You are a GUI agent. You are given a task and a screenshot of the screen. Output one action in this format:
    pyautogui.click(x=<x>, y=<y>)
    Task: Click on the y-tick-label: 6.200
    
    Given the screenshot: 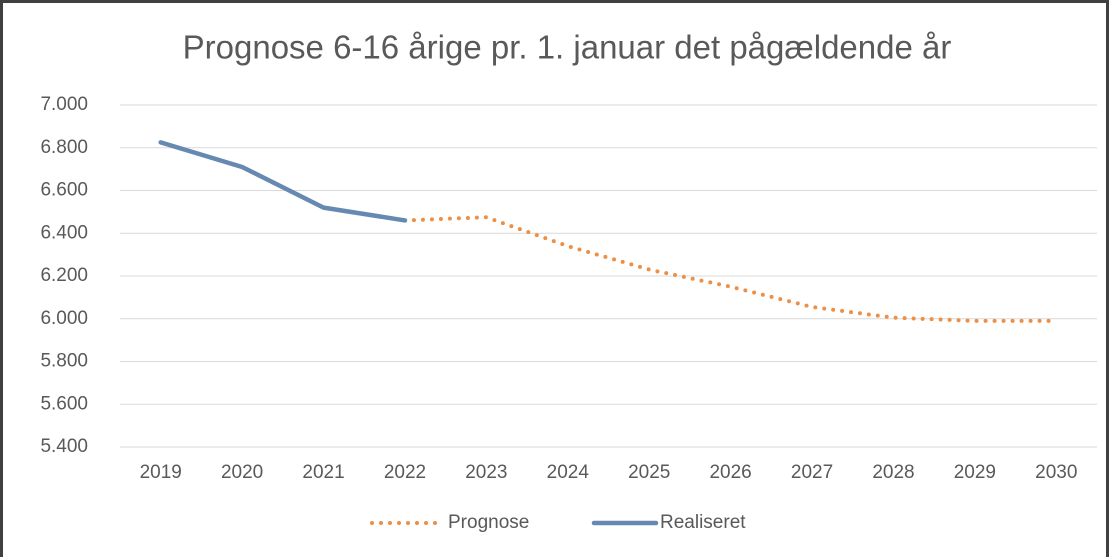 What is the action you would take?
    pyautogui.click(x=64, y=275)
    